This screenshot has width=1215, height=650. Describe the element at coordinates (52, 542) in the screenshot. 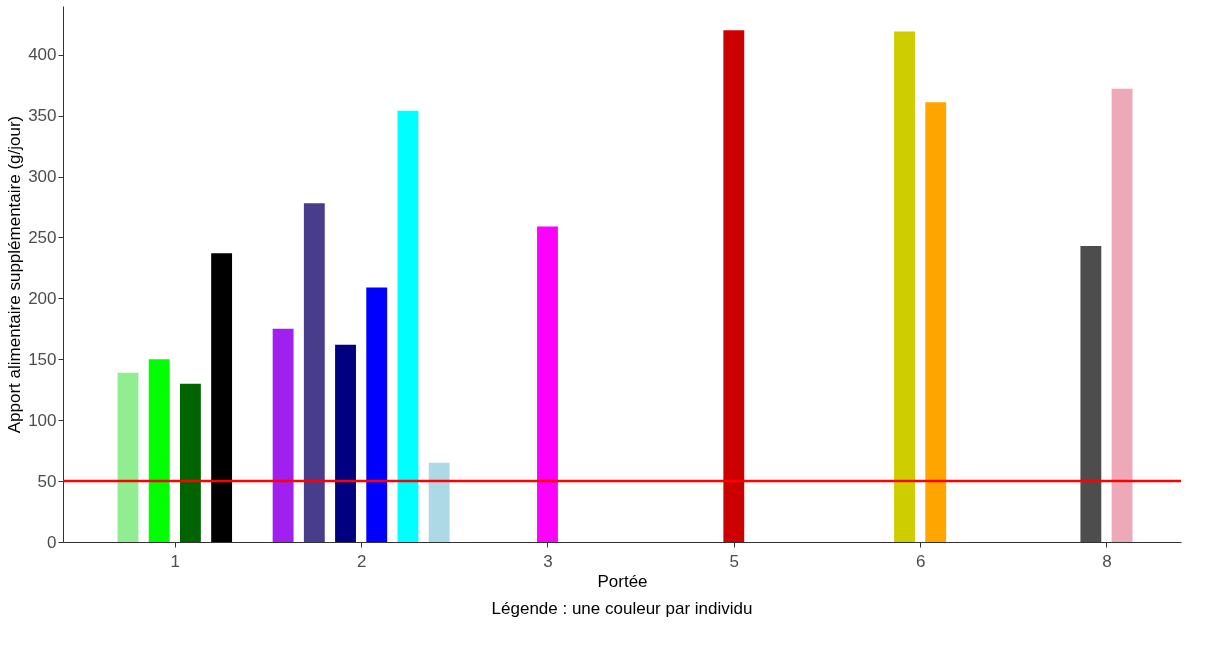

I see `y-tick-label: 0` at that location.